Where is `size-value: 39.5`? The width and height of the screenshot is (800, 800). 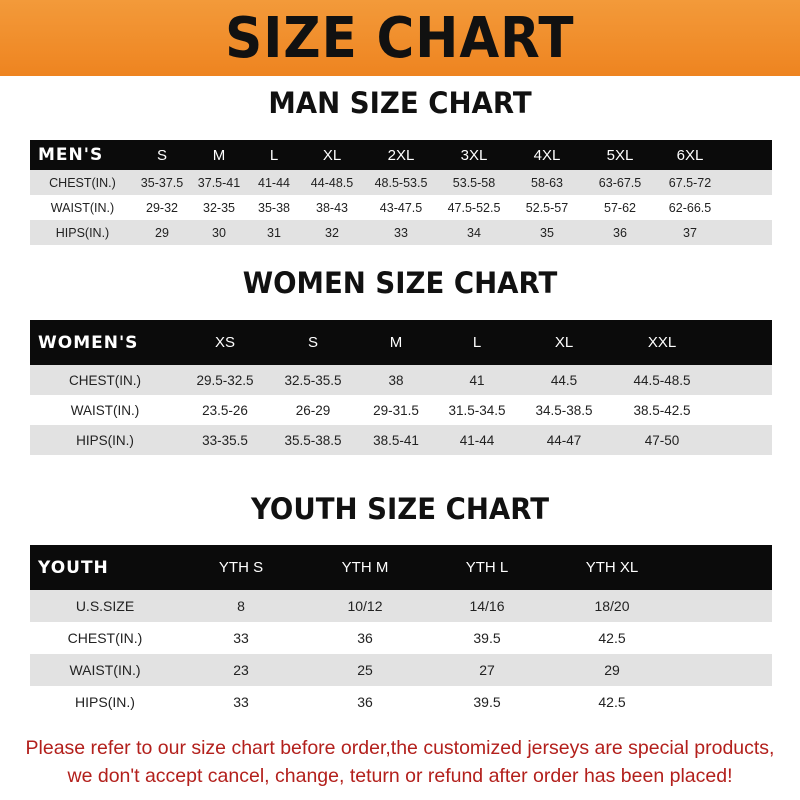
size-value: 39.5 is located at coordinates (487, 638).